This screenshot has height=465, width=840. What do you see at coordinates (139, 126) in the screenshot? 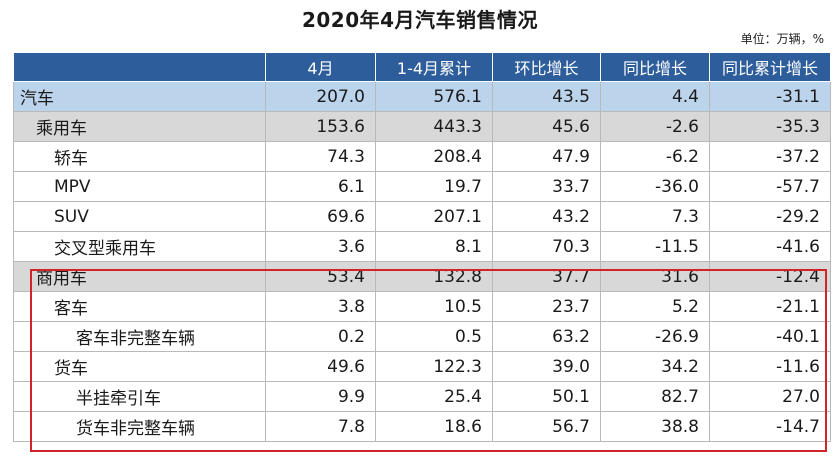
I see `row-label: 乘用车` at bounding box center [139, 126].